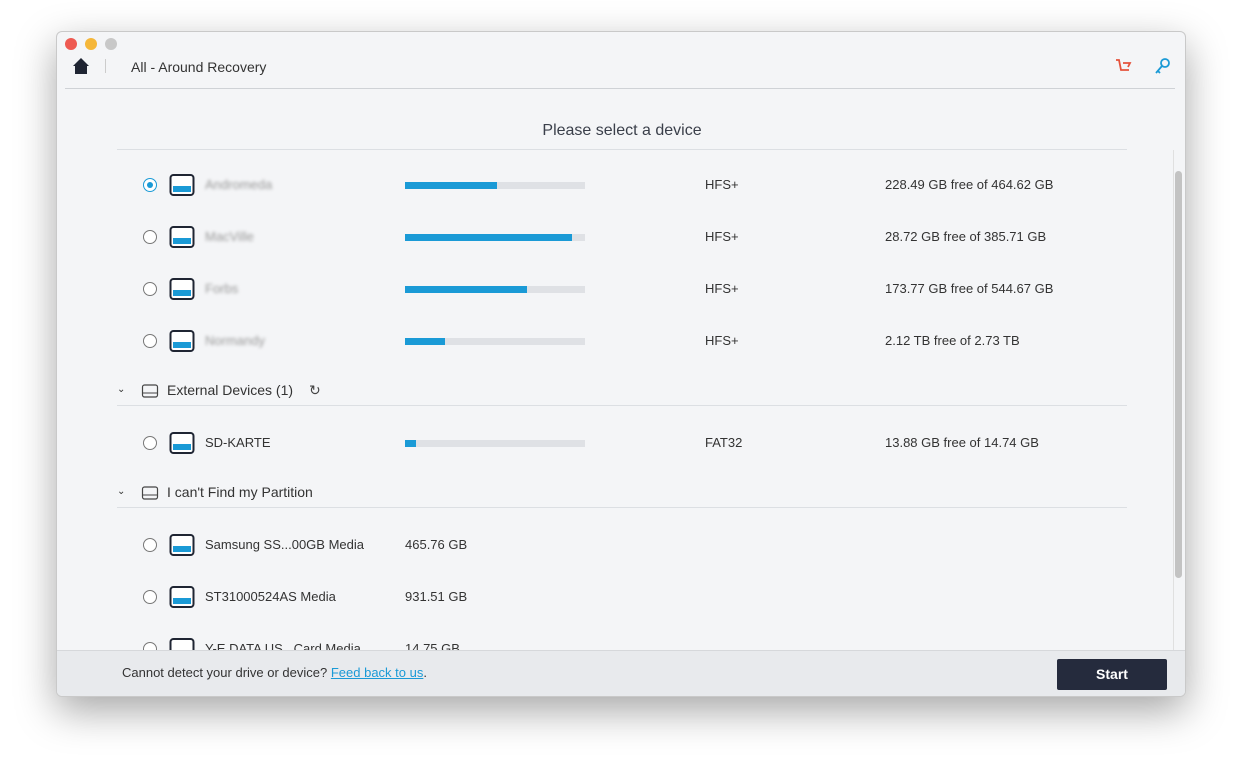 The height and width of the screenshot is (778, 1242). What do you see at coordinates (240, 492) in the screenshot?
I see `section-title: I can't Find my Partition` at bounding box center [240, 492].